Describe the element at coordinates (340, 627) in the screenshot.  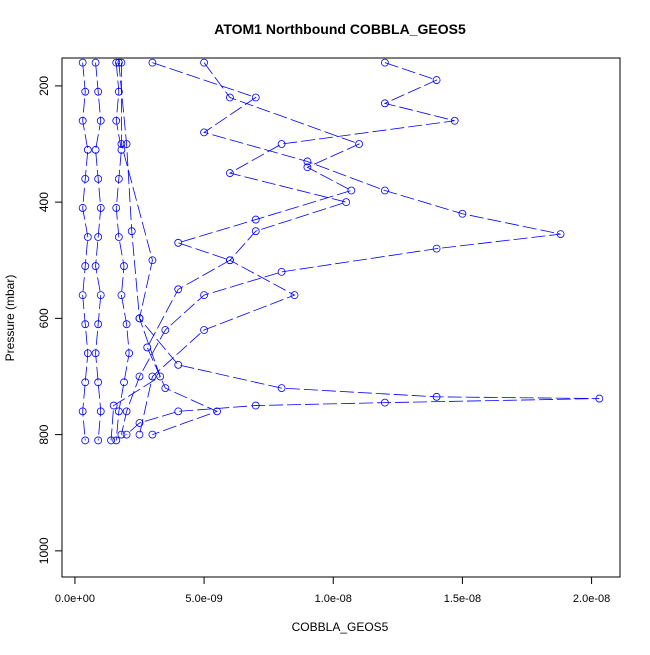
I see `x-axis-title: COBBLA_GEOS5` at that location.